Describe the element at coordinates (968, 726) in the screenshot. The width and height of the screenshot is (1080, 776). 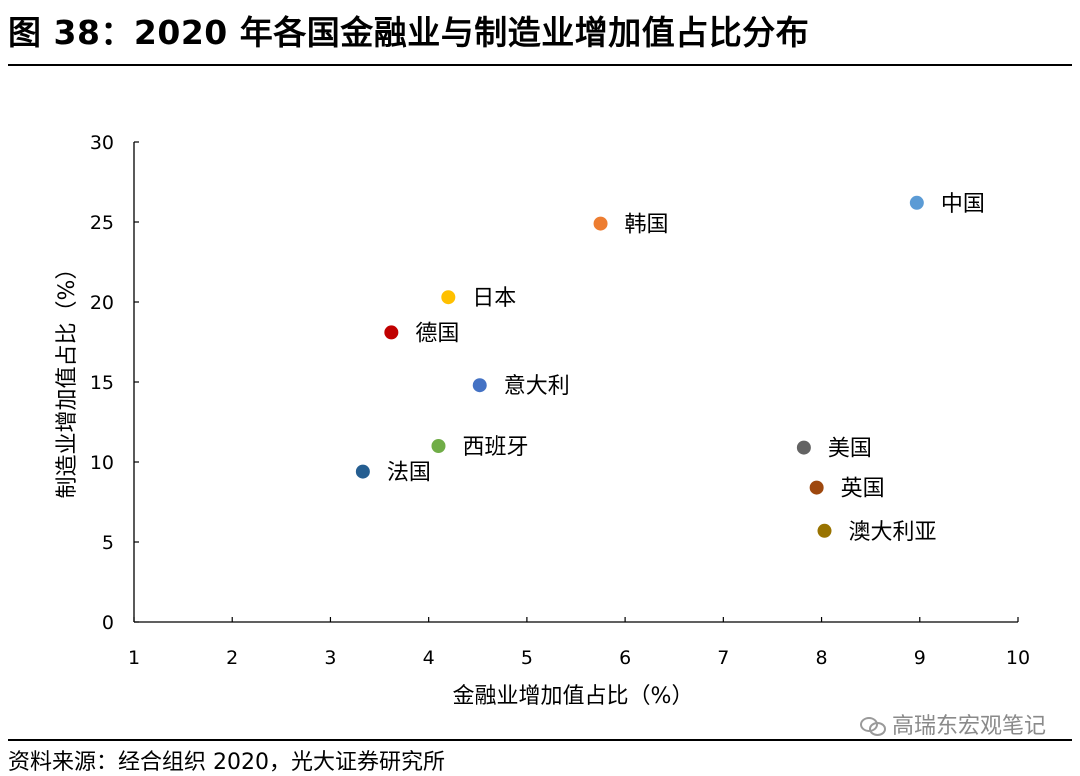
I see `watermark-text: 高瑞东宏观笔记` at that location.